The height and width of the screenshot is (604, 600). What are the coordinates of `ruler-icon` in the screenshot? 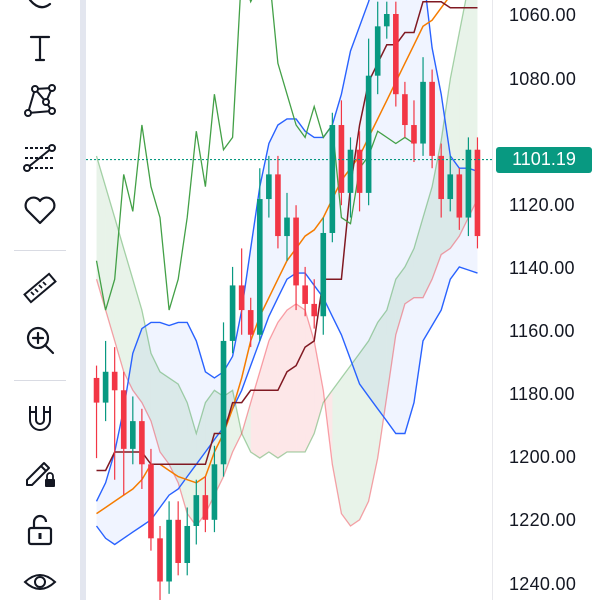 It's located at (40, 288).